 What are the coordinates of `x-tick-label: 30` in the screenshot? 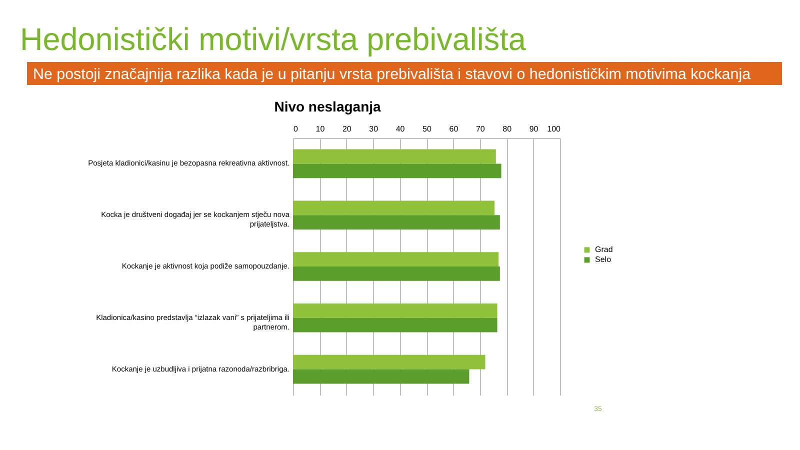 It's located at (374, 129).